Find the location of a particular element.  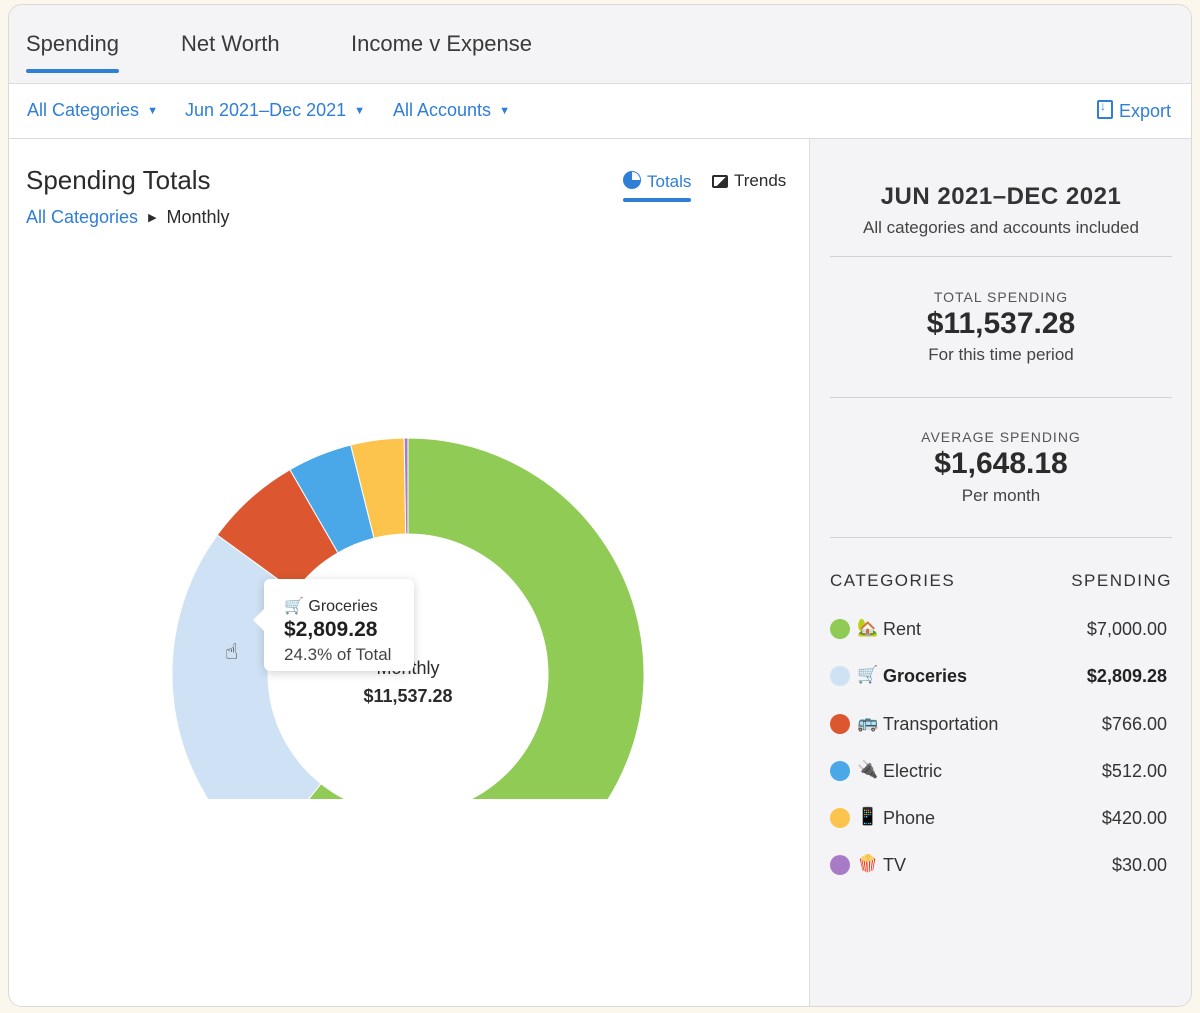

export-label: Export is located at coordinates (1144, 111).